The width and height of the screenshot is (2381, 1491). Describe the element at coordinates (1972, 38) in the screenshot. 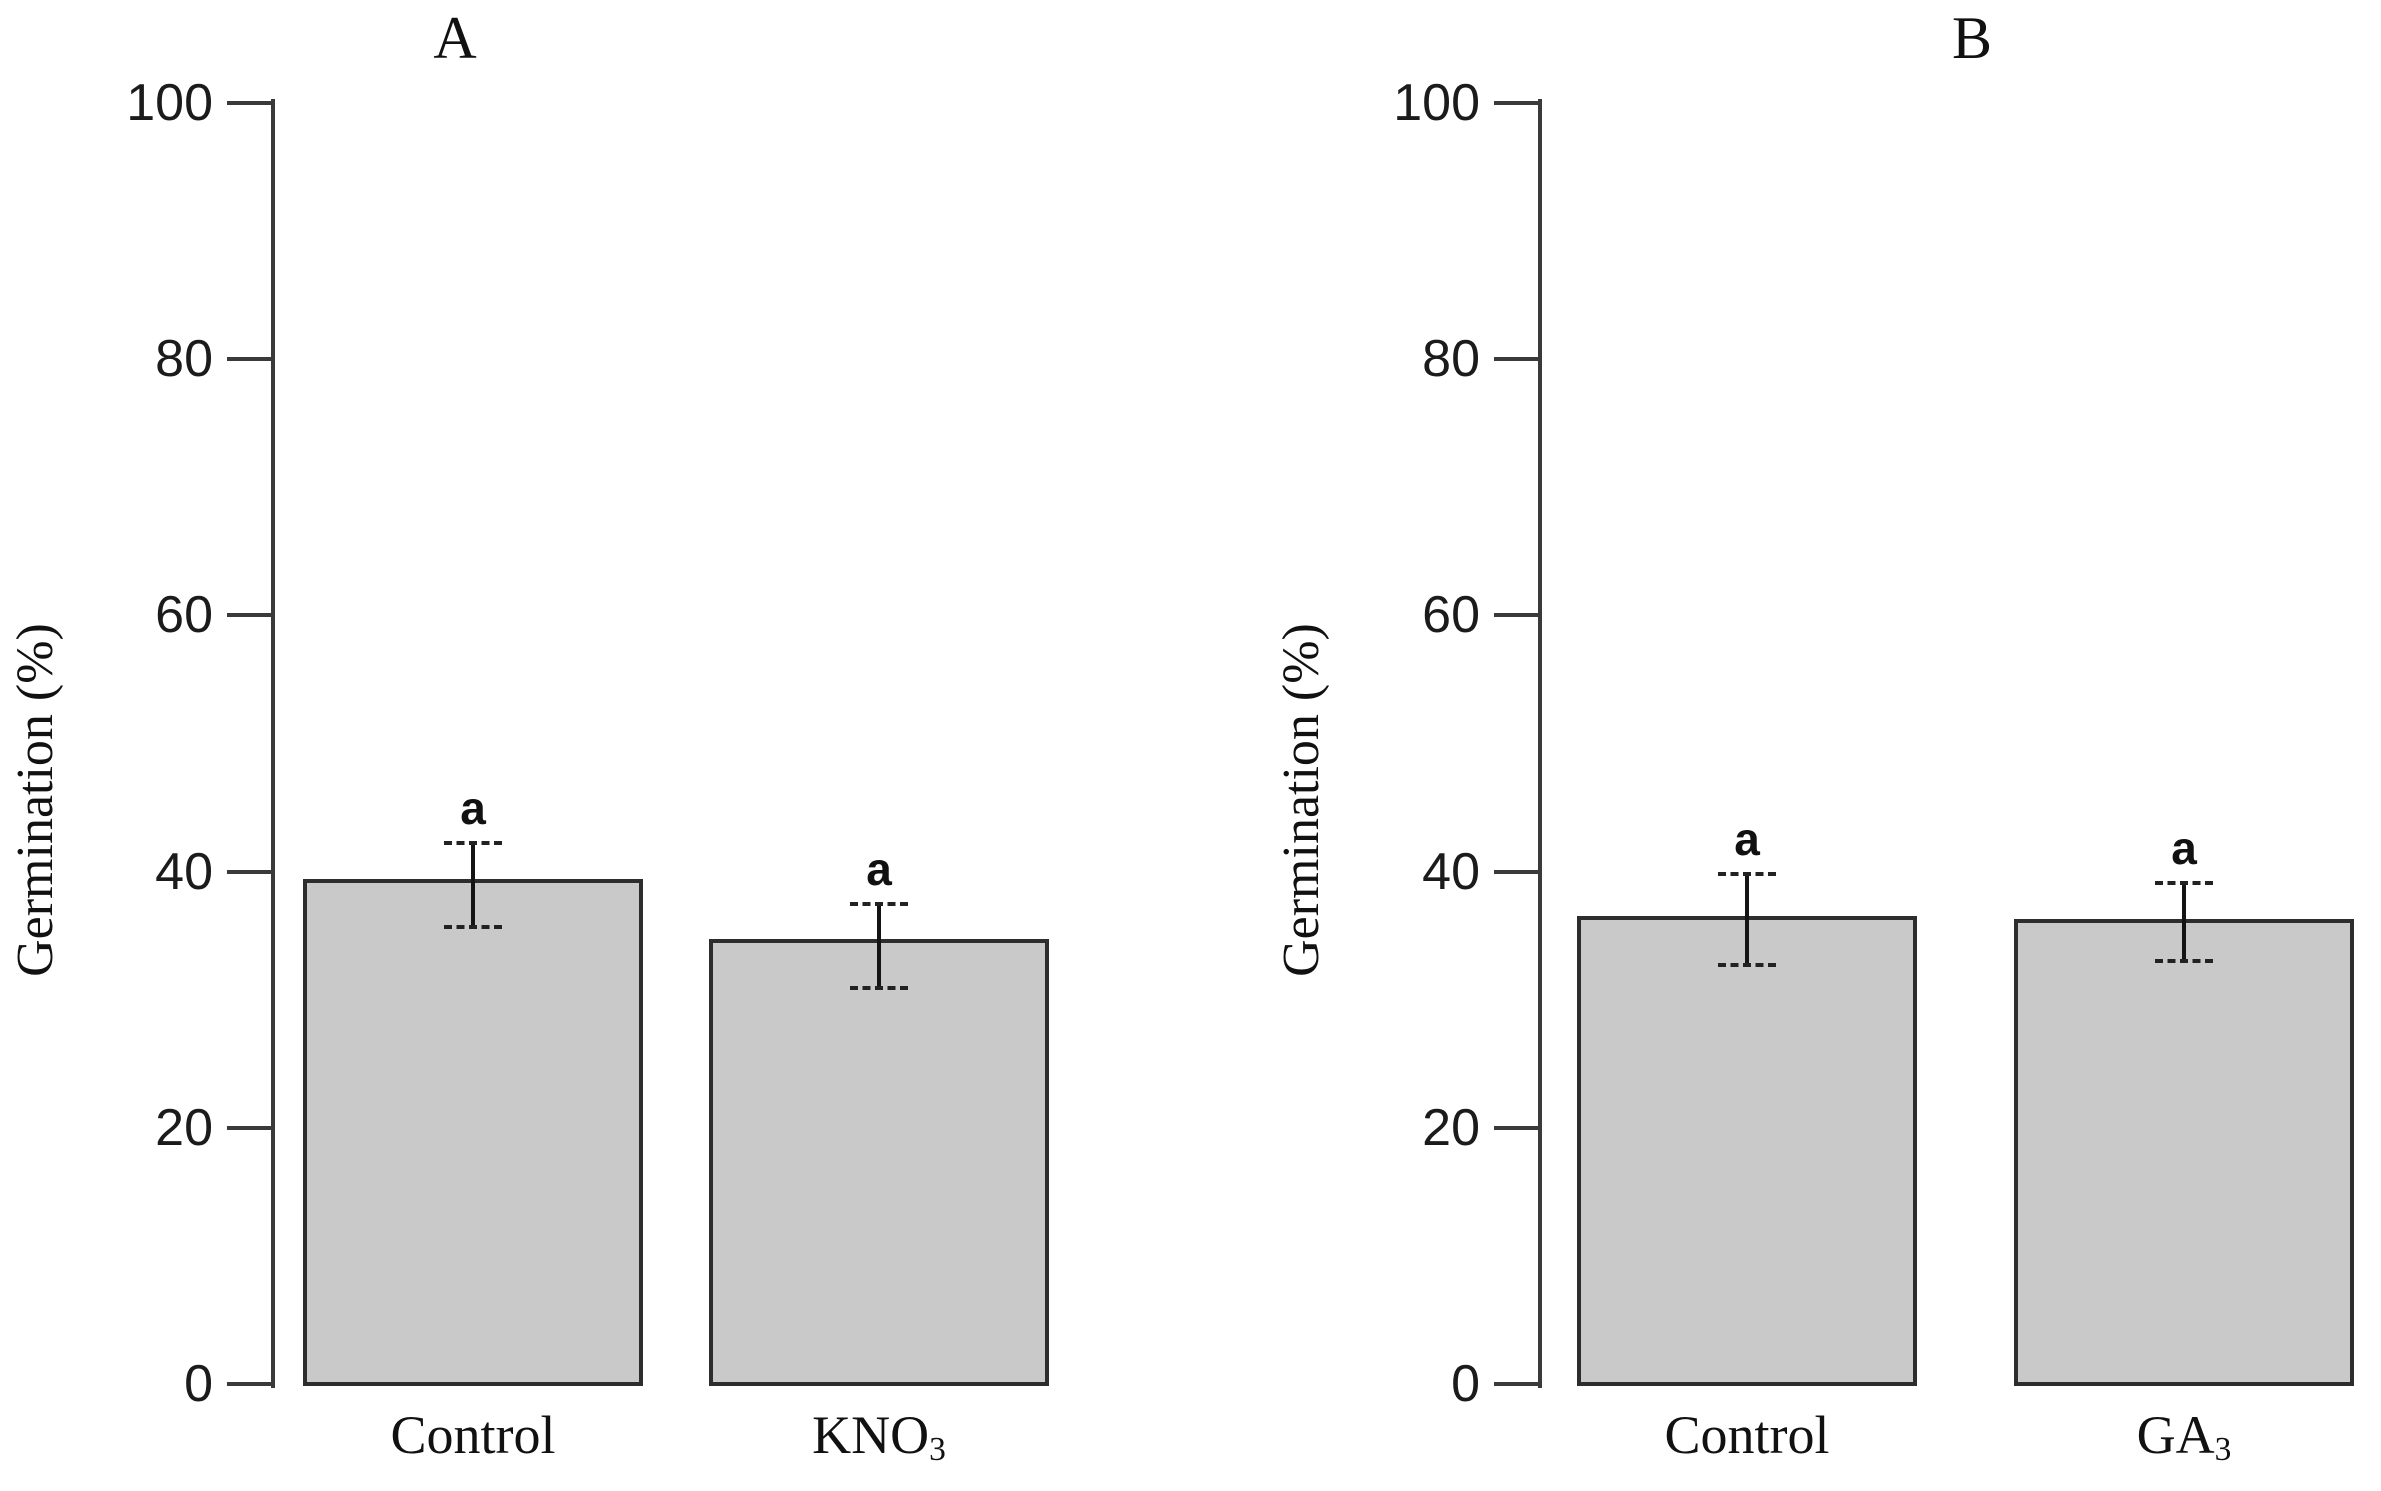

I see `panel-title-b: B` at that location.